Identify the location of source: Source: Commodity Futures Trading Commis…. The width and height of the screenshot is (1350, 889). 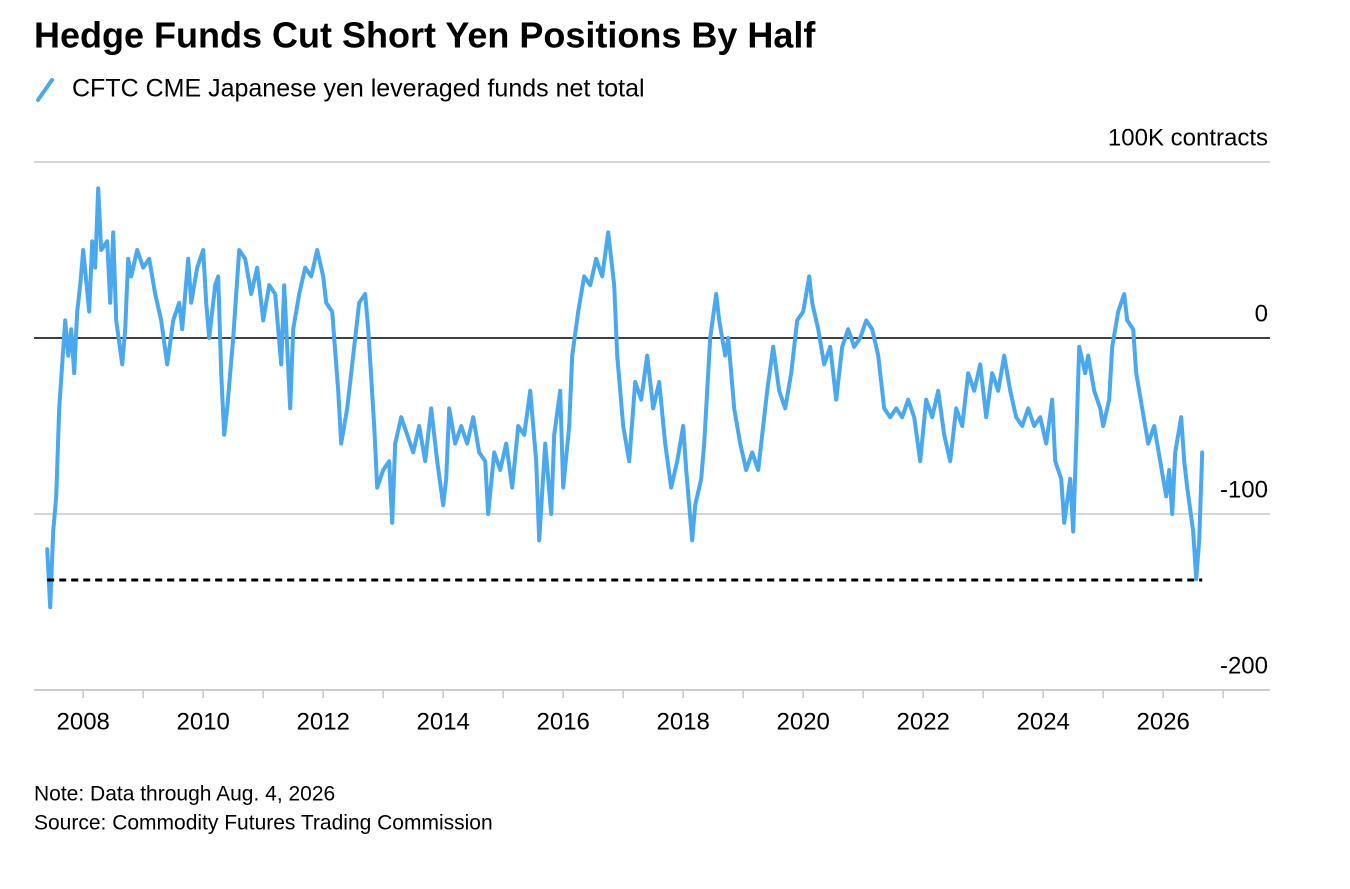
(263, 823).